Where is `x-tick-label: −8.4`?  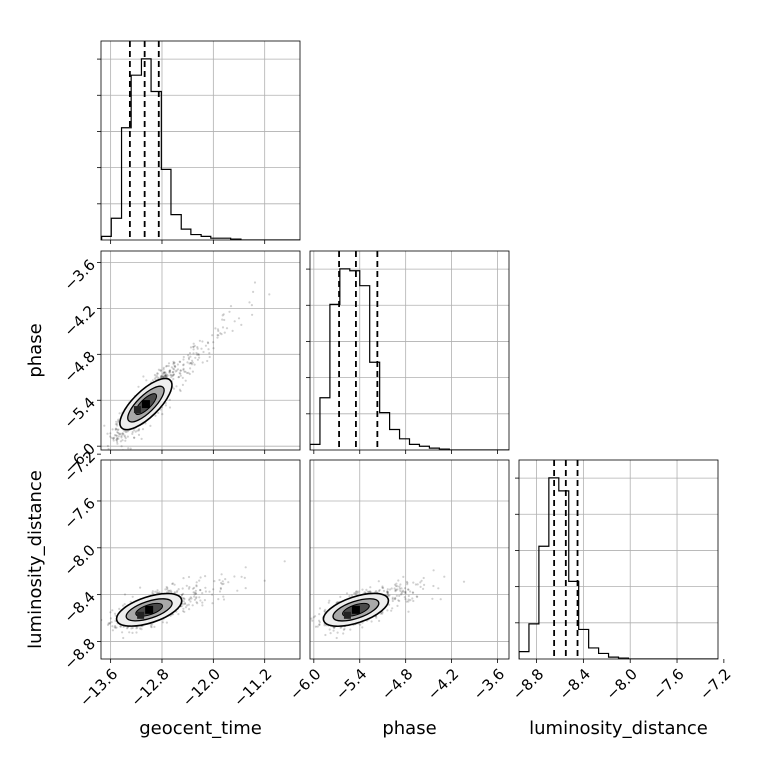 x-tick-label: −8.4 is located at coordinates (575, 684).